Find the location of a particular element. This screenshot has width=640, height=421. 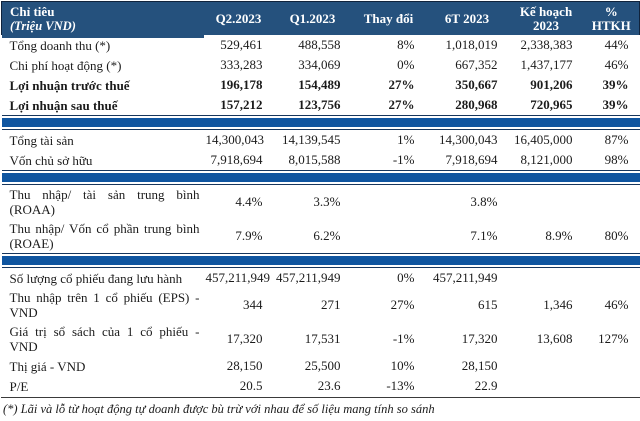

cell-q2-2023: 7.9% is located at coordinates (249, 235).